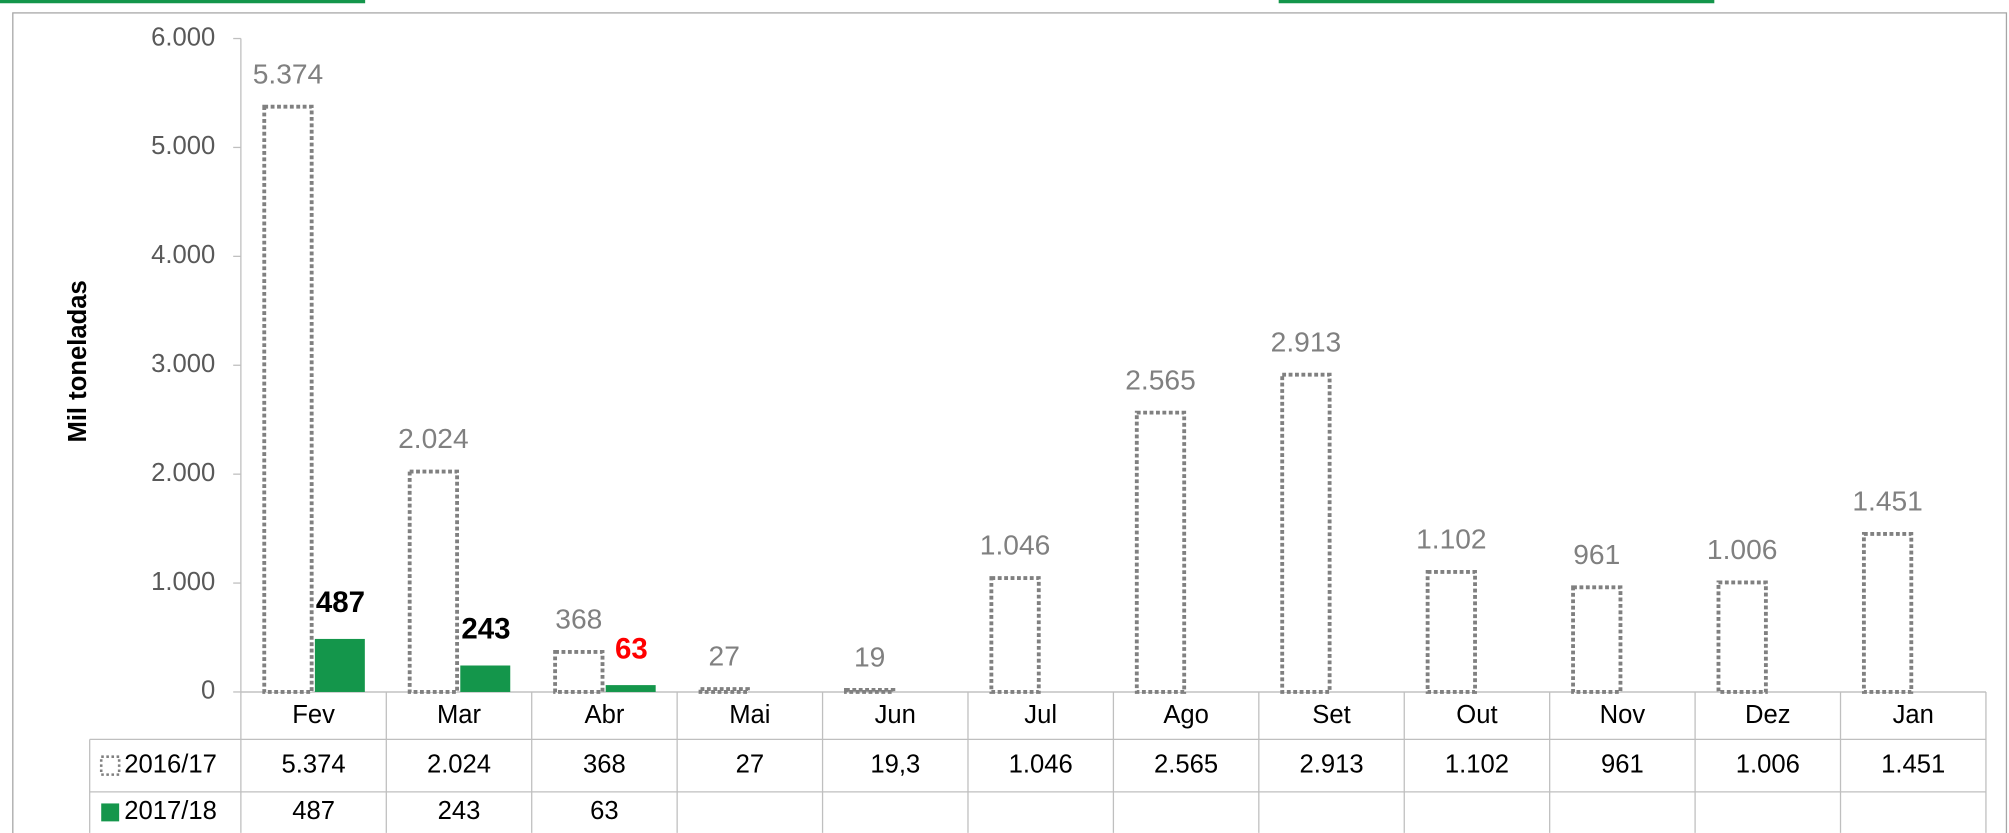 The width and height of the screenshot is (2009, 833). What do you see at coordinates (183, 582) in the screenshot?
I see `y-tick-label: 1.000` at bounding box center [183, 582].